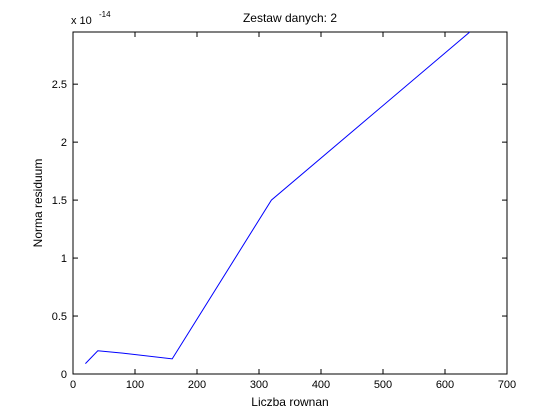 The image size is (560, 420). I want to click on y-tick-label: 1, so click(64, 259).